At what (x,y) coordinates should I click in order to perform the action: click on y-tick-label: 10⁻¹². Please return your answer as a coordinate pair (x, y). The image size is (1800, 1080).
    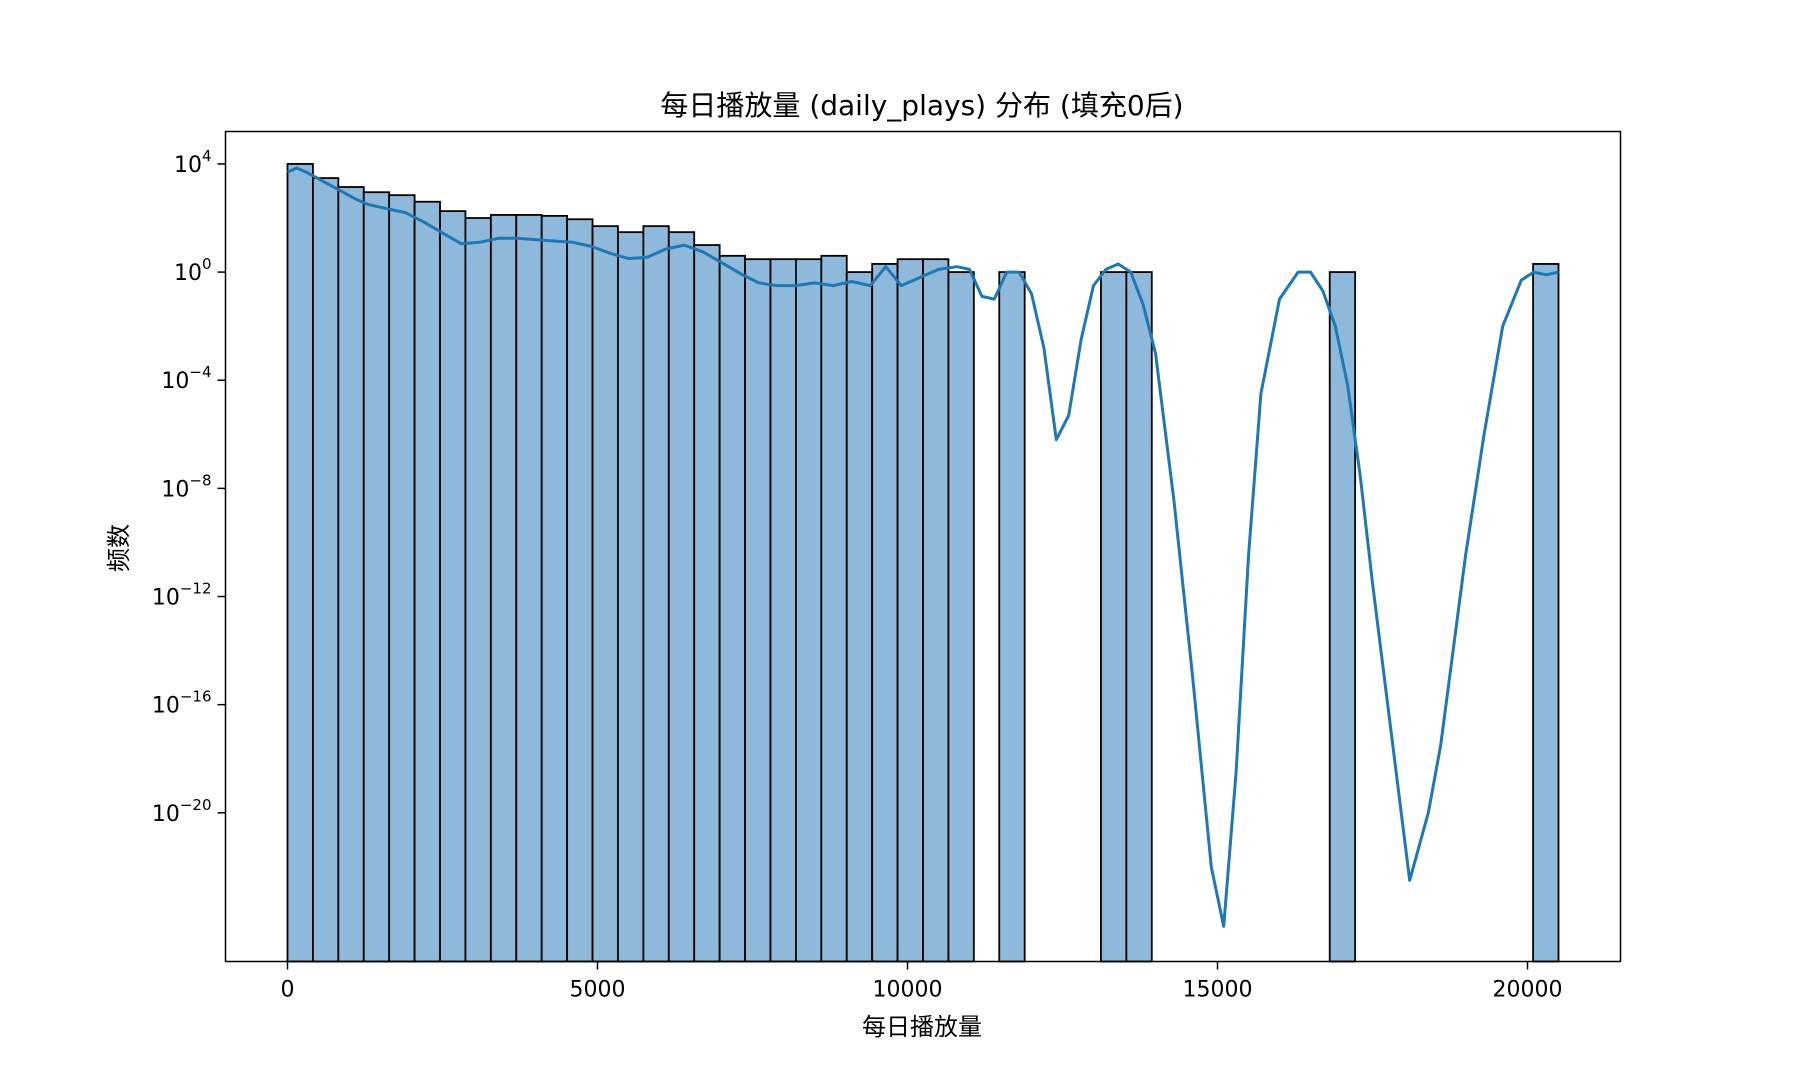
    Looking at the image, I should click on (182, 595).